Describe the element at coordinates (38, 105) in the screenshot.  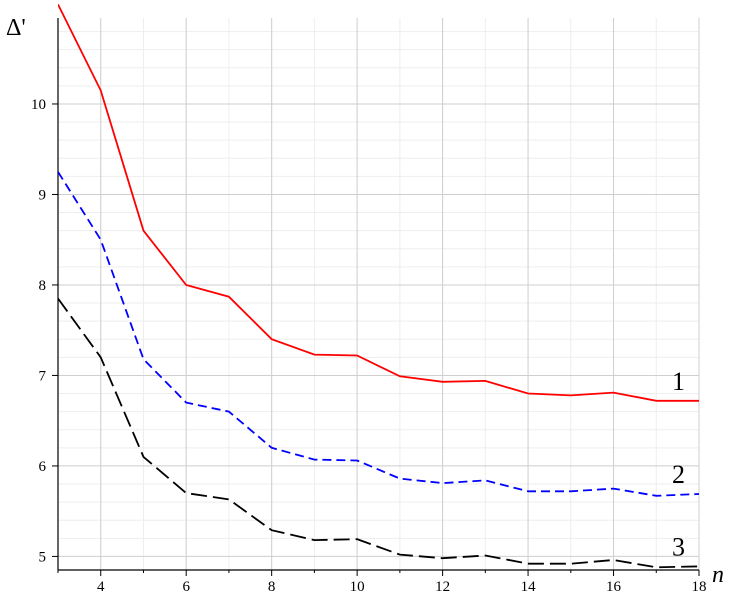
I see `y-tick-label: 10` at that location.